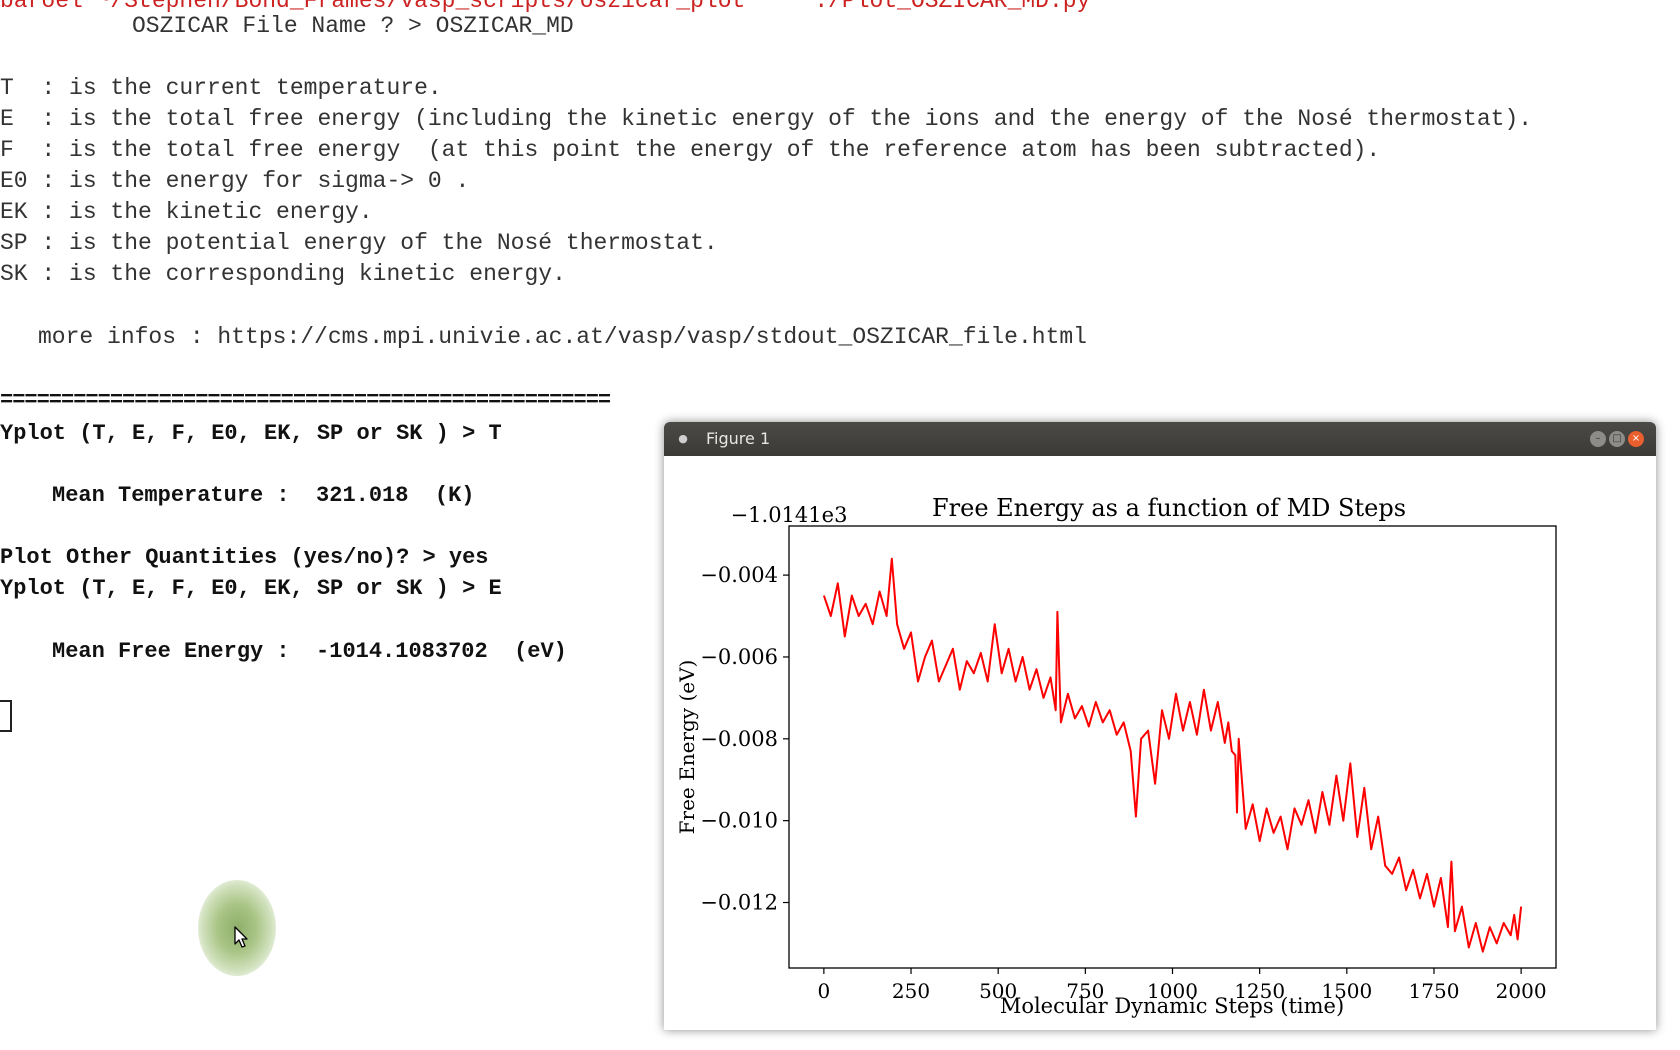 The width and height of the screenshot is (1680, 1050). What do you see at coordinates (911, 991) in the screenshot?
I see `x-tick-label: 250` at bounding box center [911, 991].